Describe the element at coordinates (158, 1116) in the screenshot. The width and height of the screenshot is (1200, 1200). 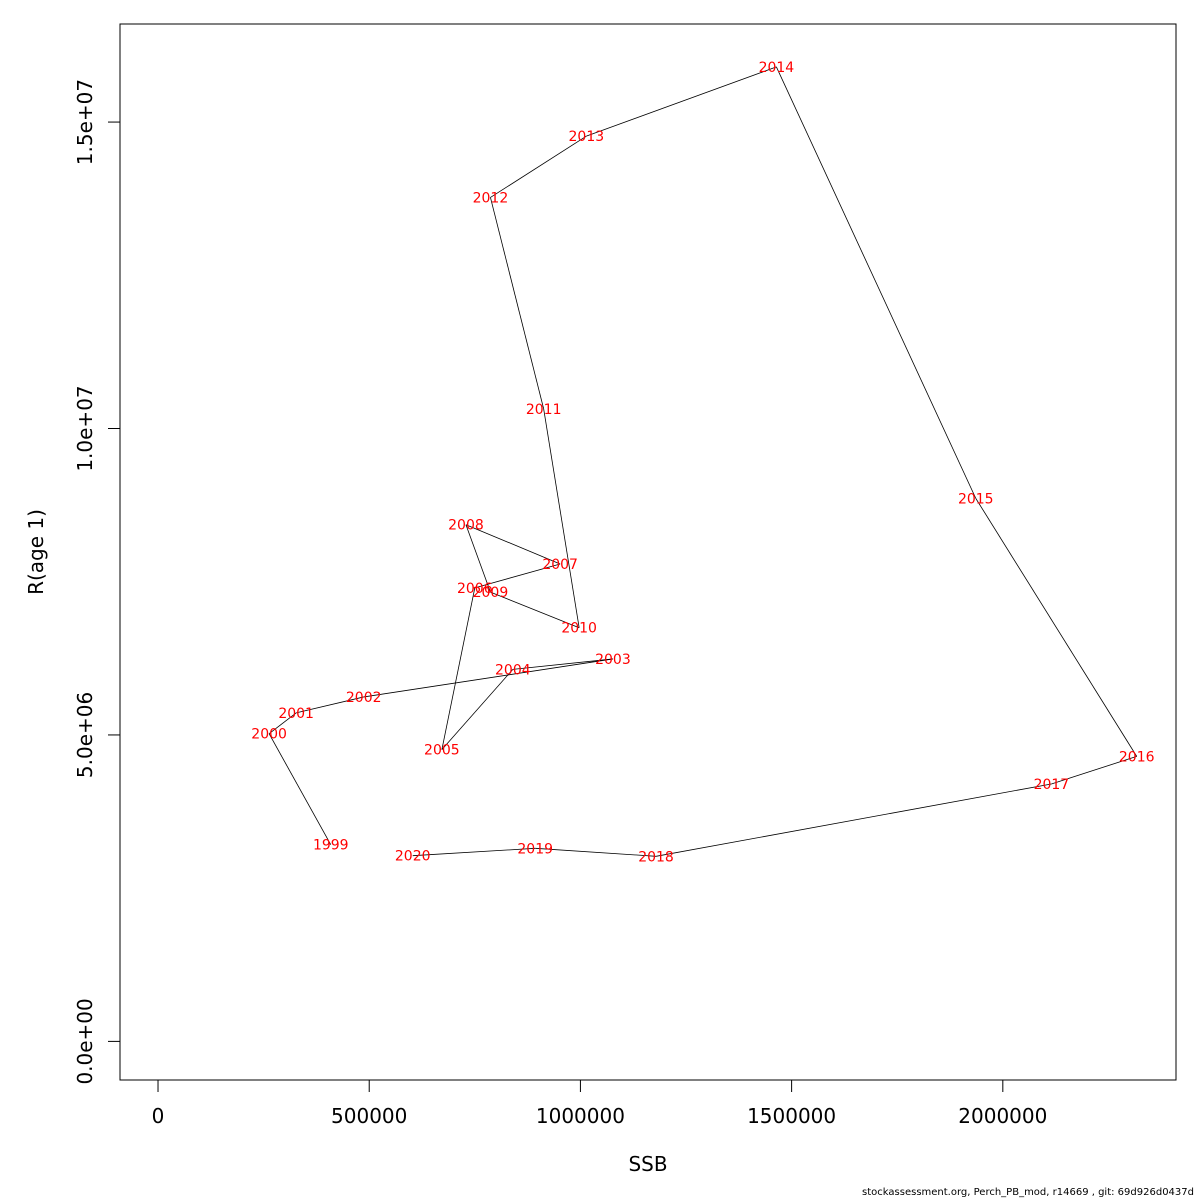
I see `x-tick-label-0: 0` at that location.